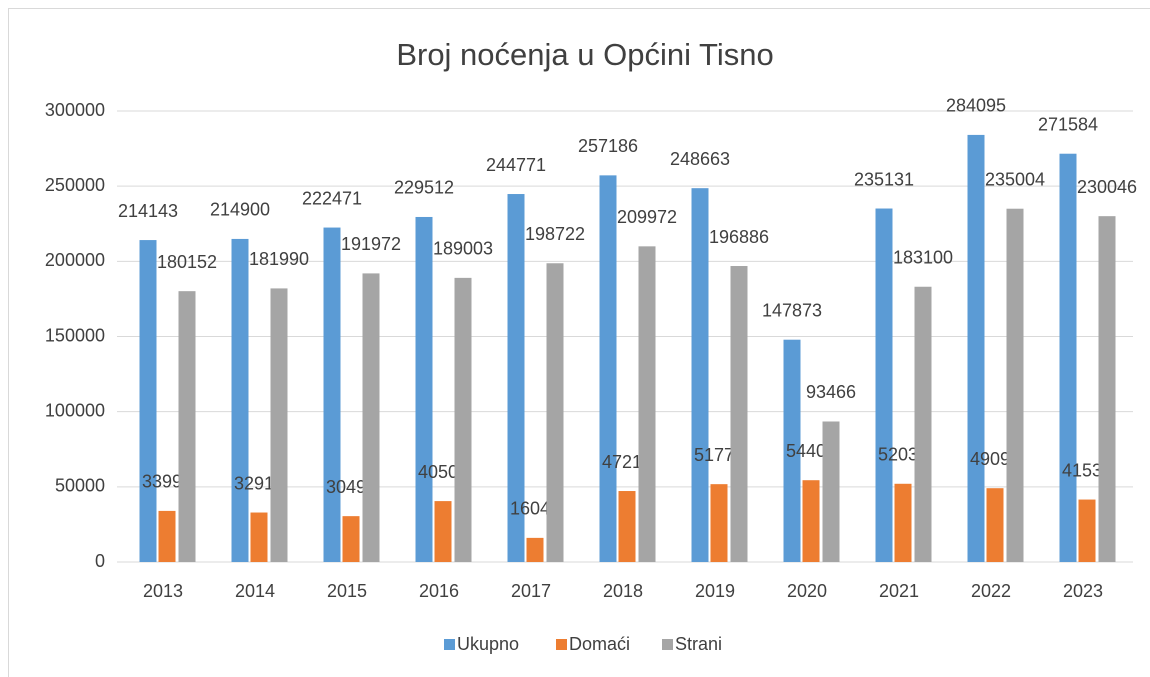 The height and width of the screenshot is (677, 1150). What do you see at coordinates (424, 188) in the screenshot?
I see `data-label: 229512` at bounding box center [424, 188].